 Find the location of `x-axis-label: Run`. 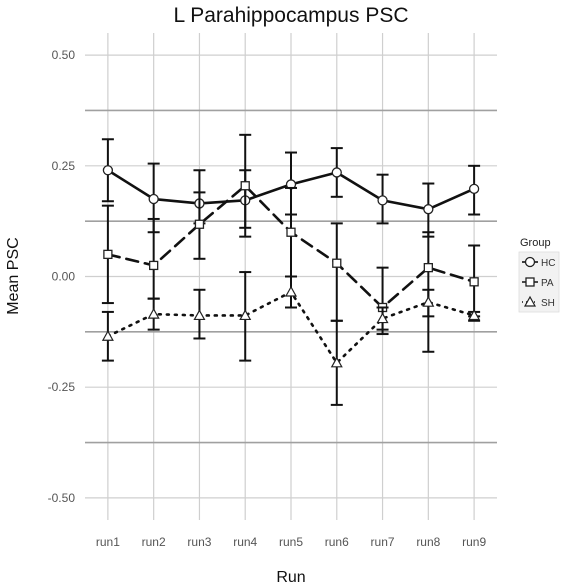

x-axis-label: Run is located at coordinates (290, 577).